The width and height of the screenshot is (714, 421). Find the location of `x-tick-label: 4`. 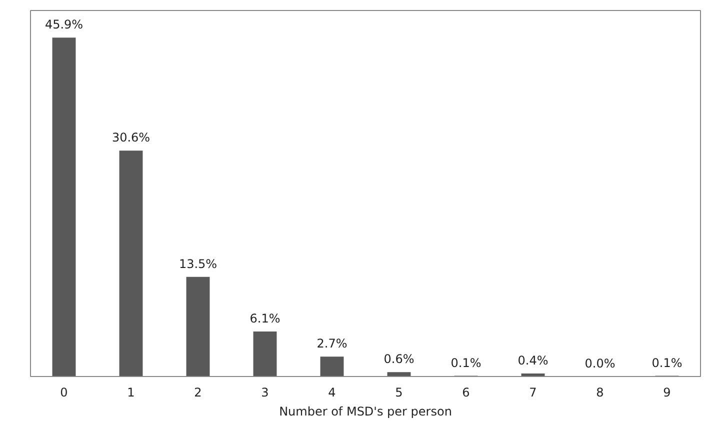

x-tick-label: 4 is located at coordinates (332, 393).